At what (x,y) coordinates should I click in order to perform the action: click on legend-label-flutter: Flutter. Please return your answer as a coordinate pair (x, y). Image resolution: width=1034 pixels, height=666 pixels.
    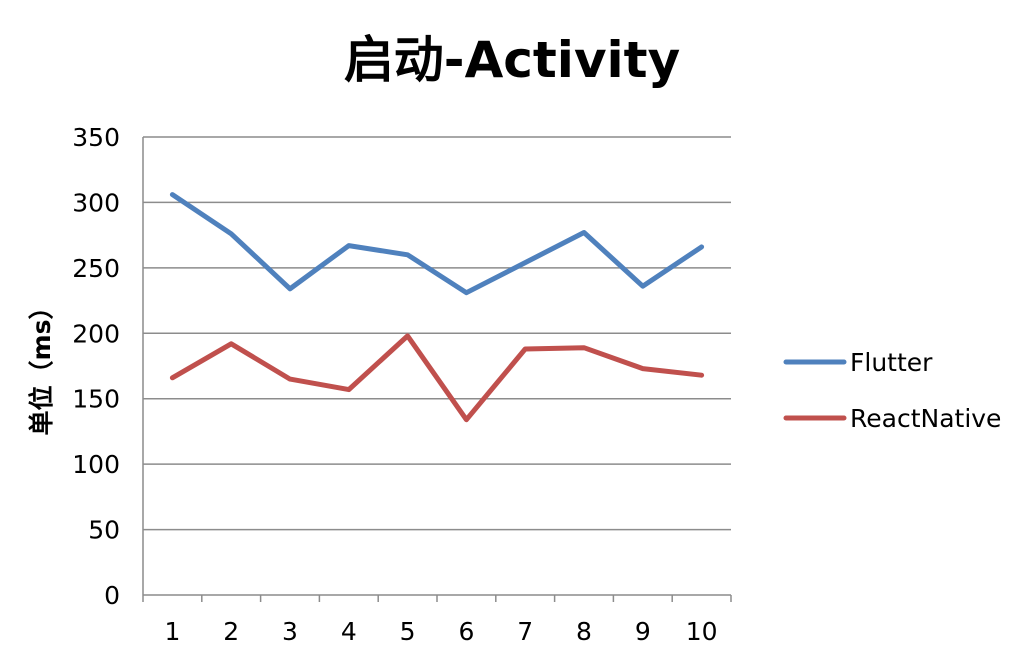
    Looking at the image, I should click on (891, 362).